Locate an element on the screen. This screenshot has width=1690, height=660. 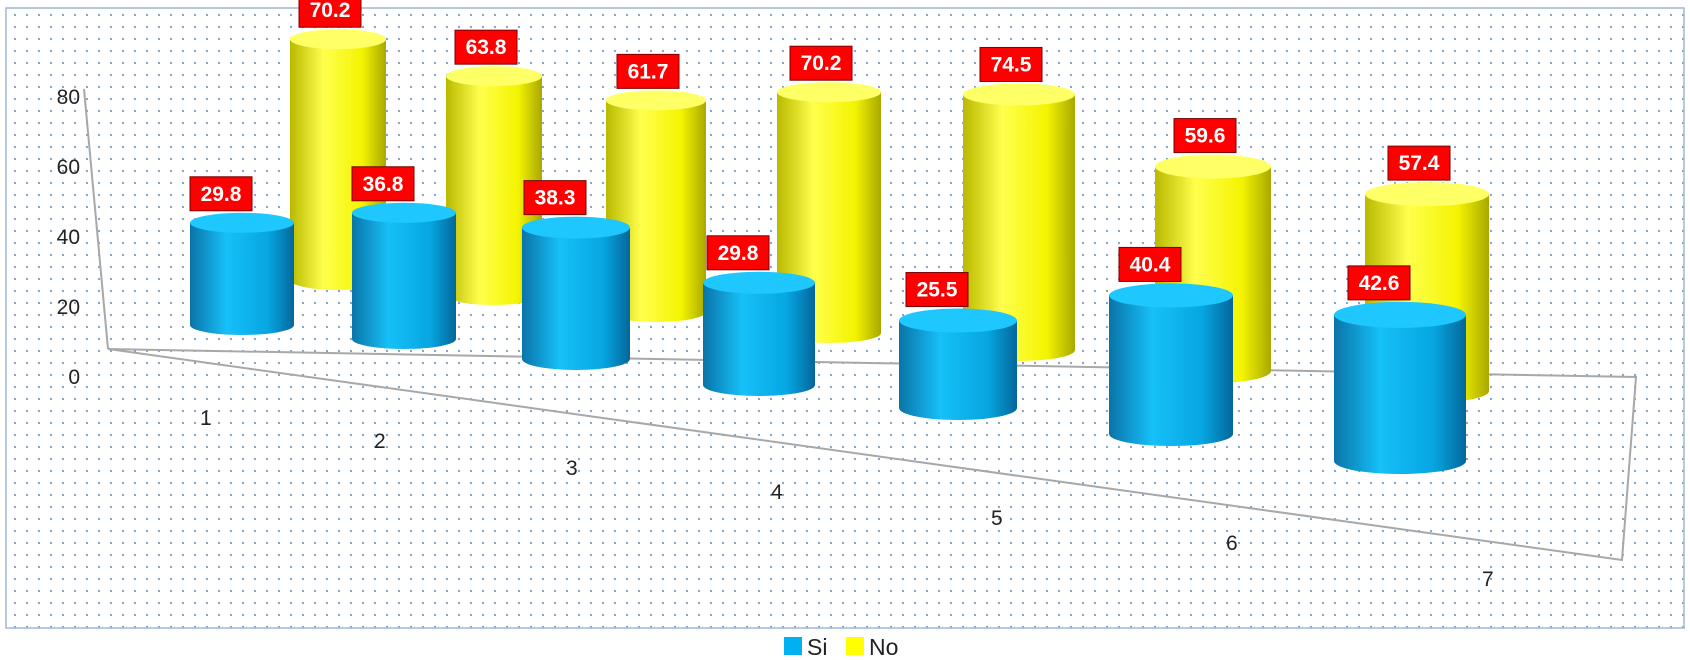
x-category-label: 7 is located at coordinates (1488, 579).